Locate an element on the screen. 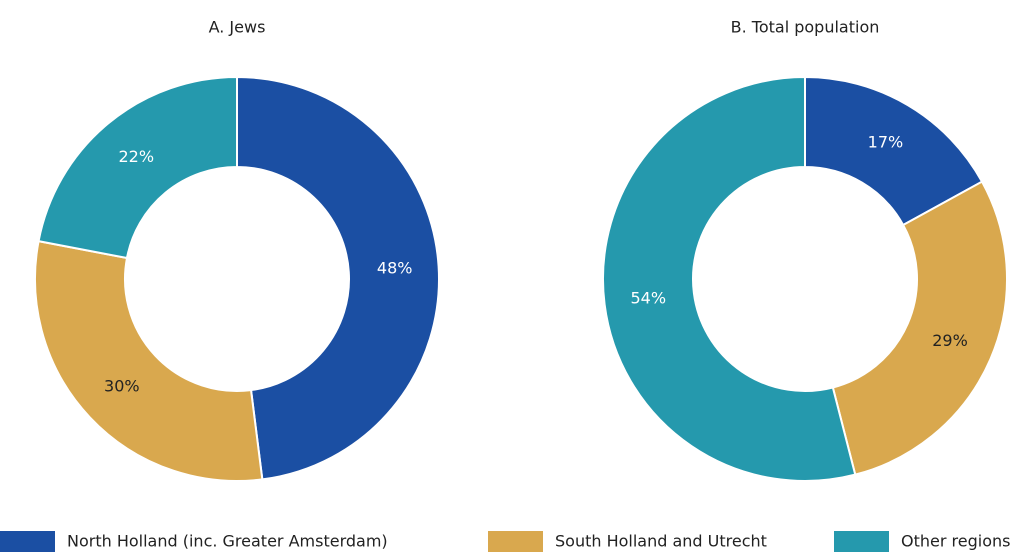 The image size is (1034, 554). slice-label: 54% is located at coordinates (648, 297).